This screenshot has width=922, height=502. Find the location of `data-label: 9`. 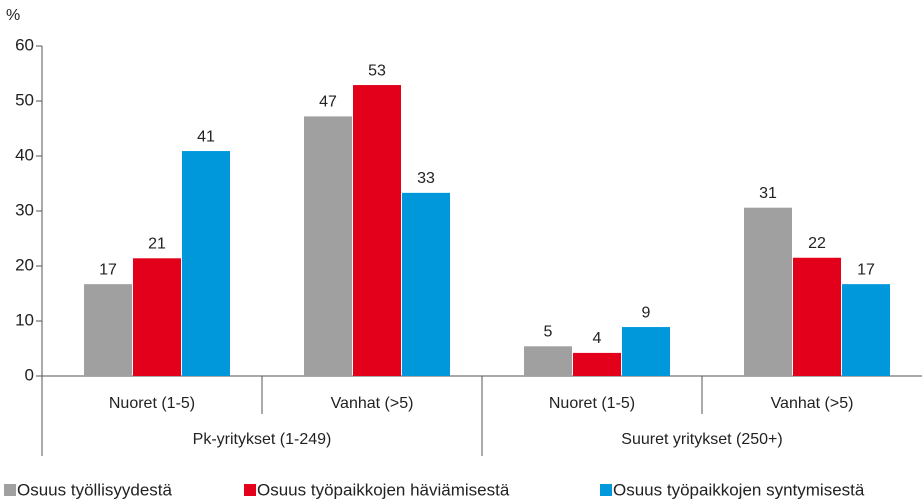

data-label: 9 is located at coordinates (646, 312).